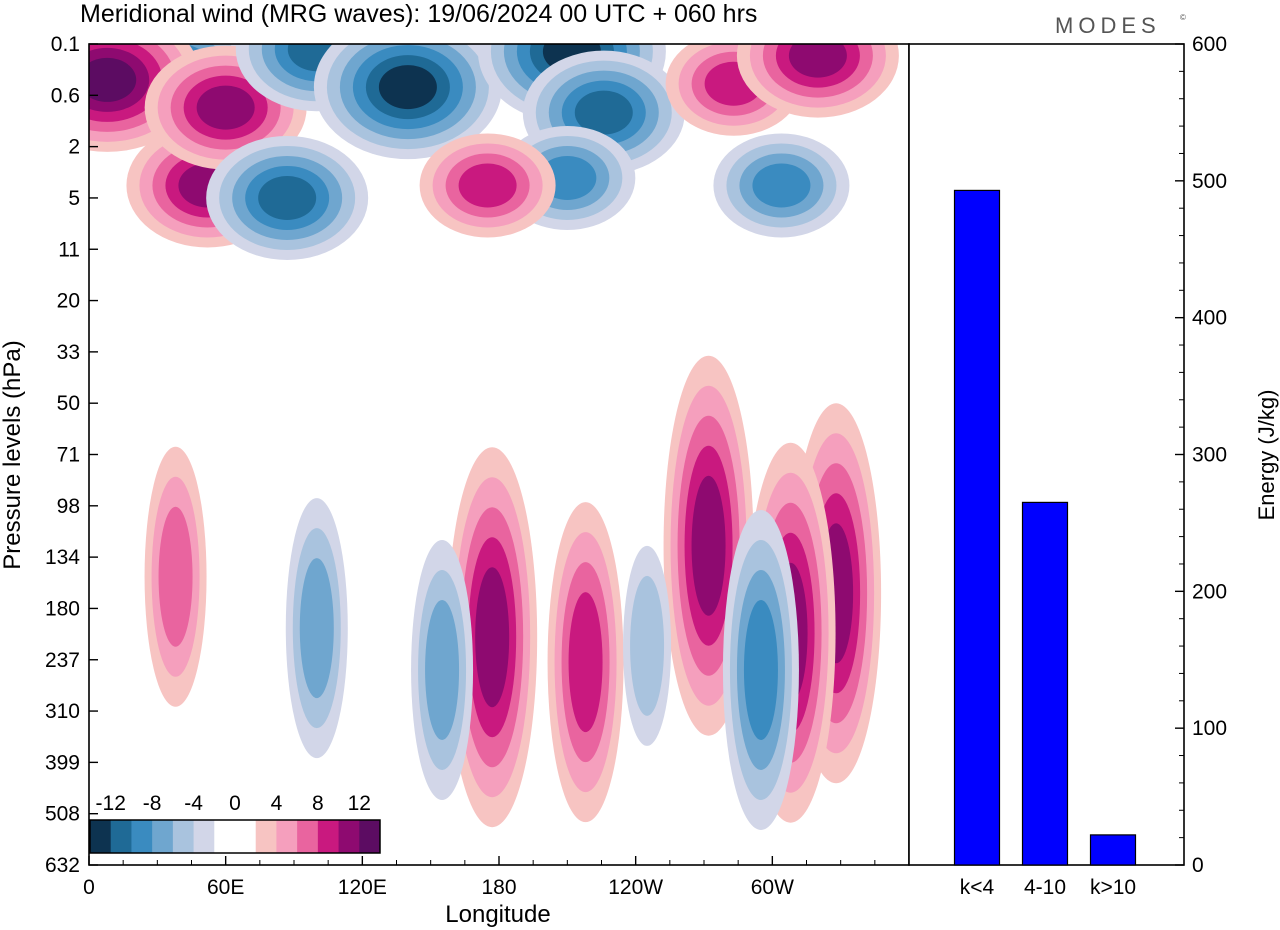  What do you see at coordinates (318, 803) in the screenshot?
I see `colorbar-label: 8` at bounding box center [318, 803].